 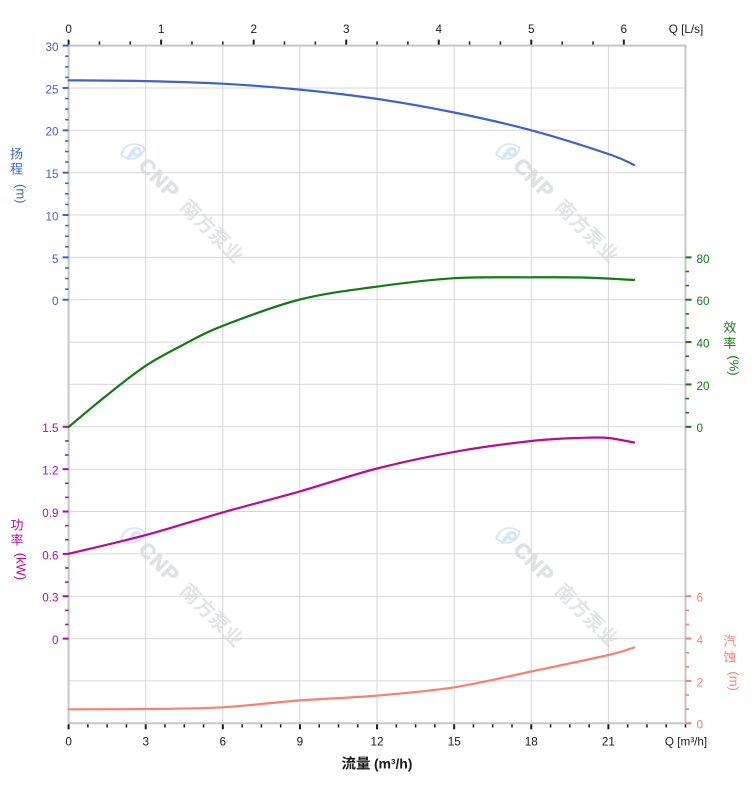 What do you see at coordinates (52, 216) in the screenshot?
I see `svg-text: 10` at bounding box center [52, 216].